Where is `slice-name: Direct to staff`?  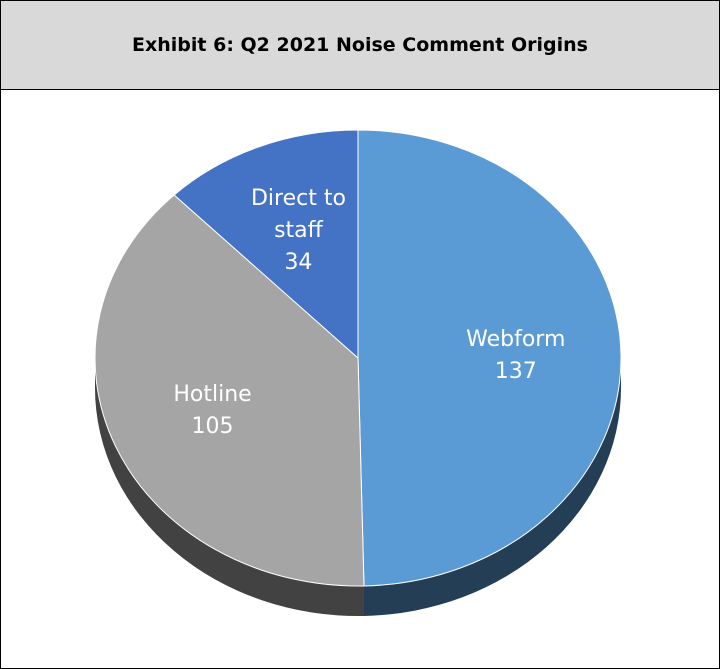 slice-name: Direct to staff is located at coordinates (298, 215).